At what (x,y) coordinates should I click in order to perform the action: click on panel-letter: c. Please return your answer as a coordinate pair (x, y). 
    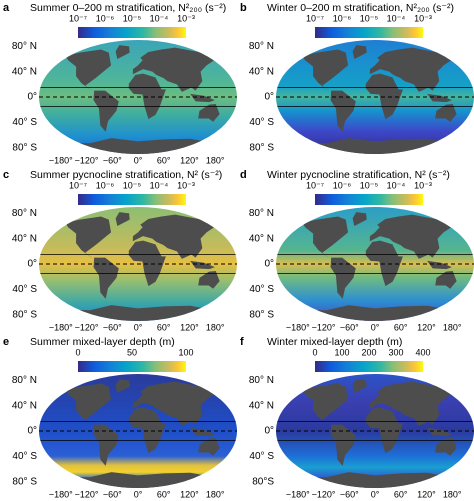
    Looking at the image, I should click on (6, 175).